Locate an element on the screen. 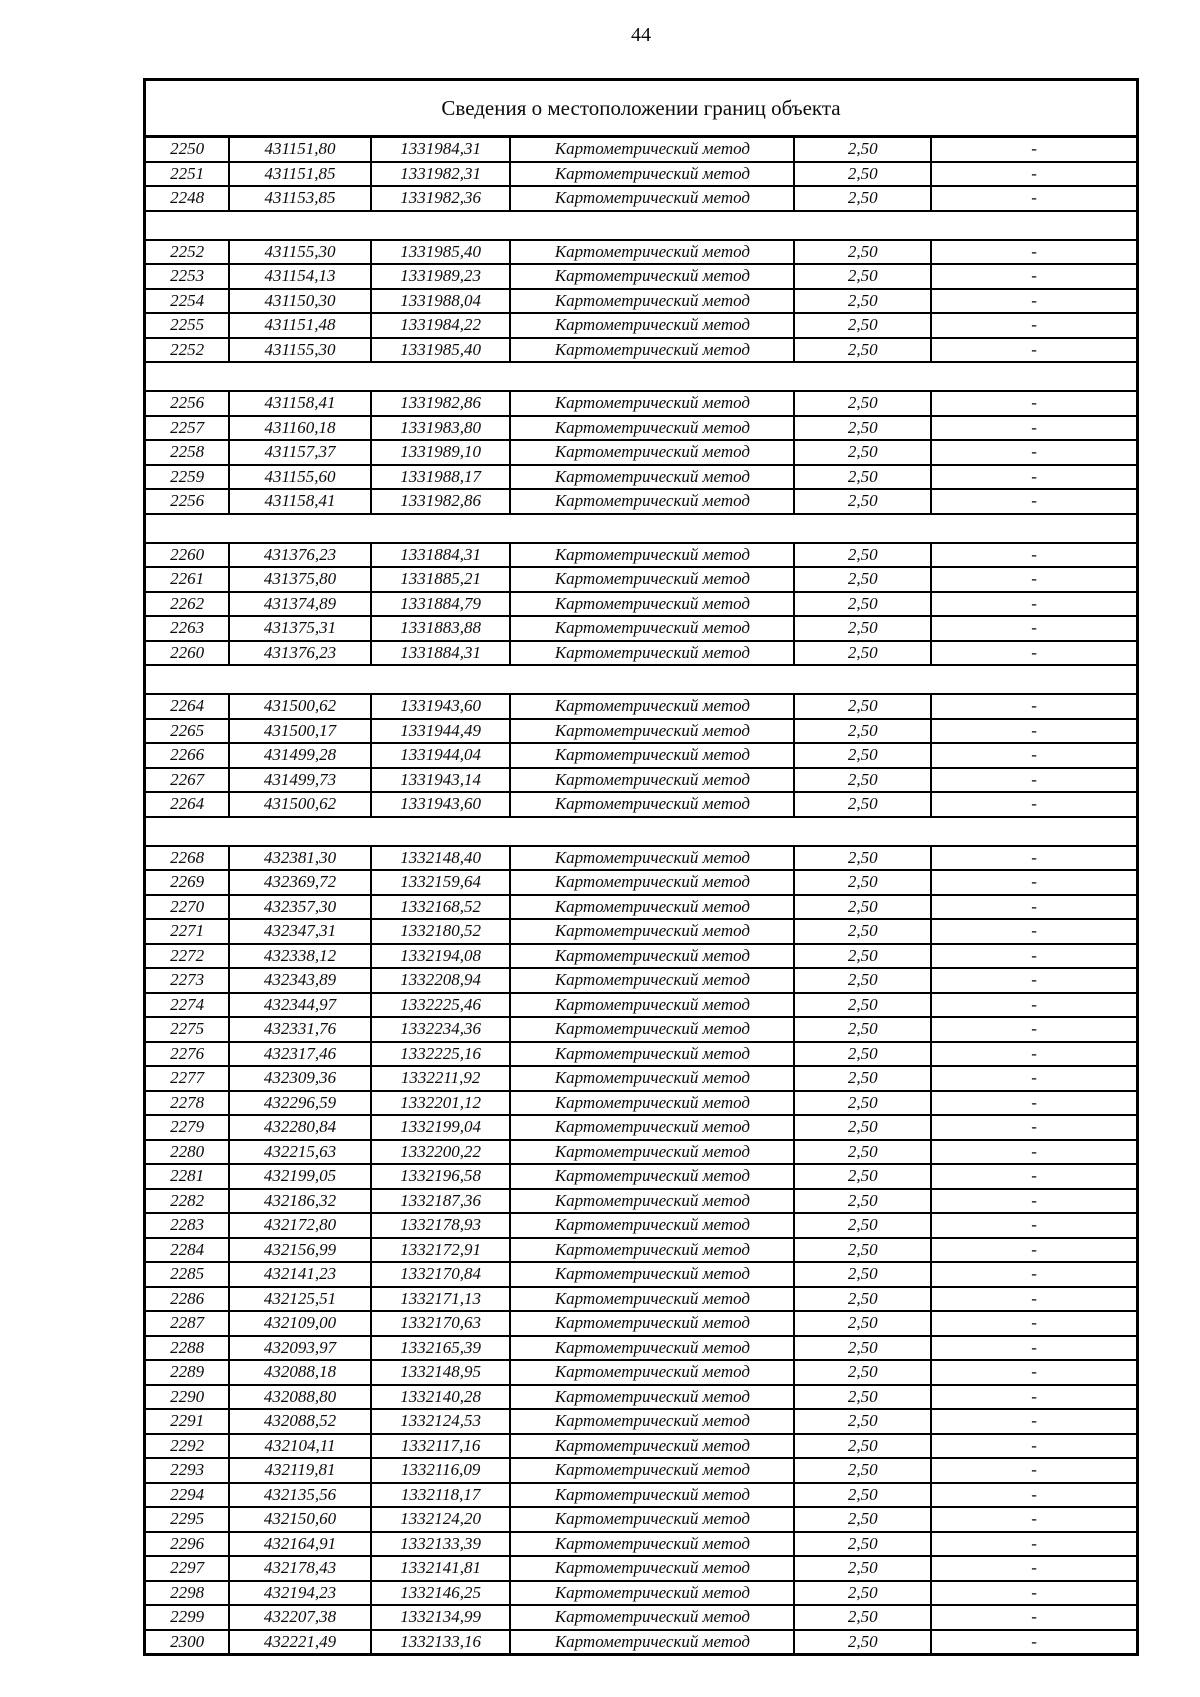 The width and height of the screenshot is (1200, 1697). y-coordinate-cell: 1332148,95 is located at coordinates (440, 1372).